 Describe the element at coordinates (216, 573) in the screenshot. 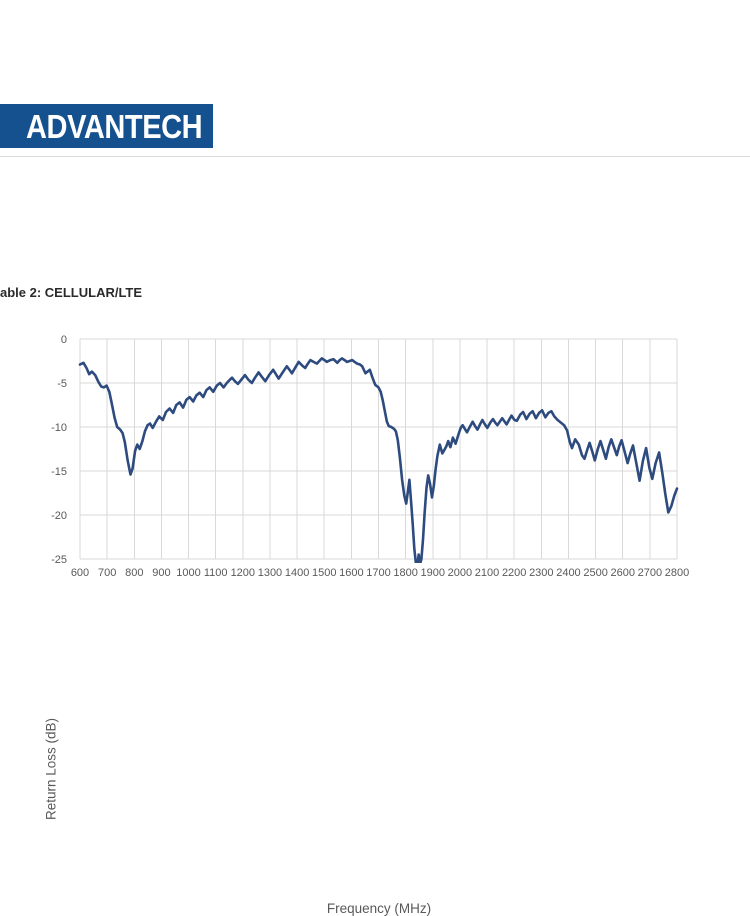

I see `x-tick-label: 1100` at that location.